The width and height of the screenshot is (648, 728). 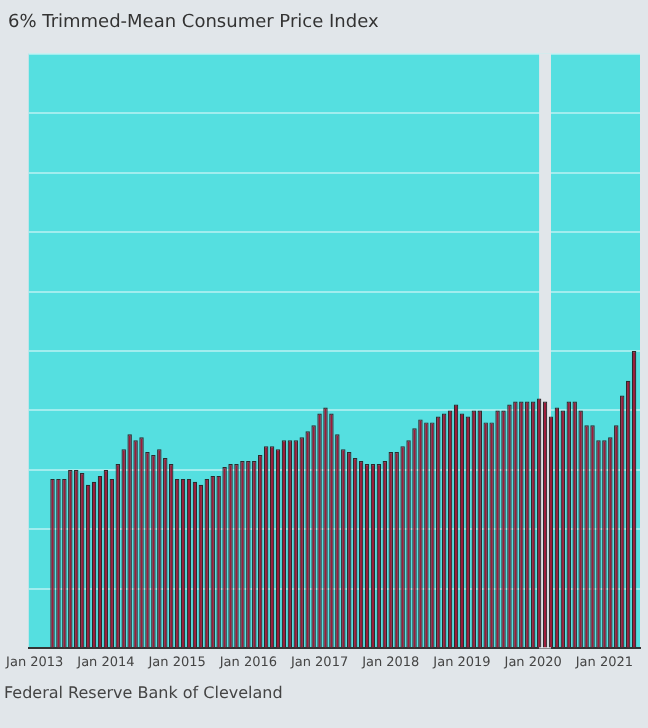 What do you see at coordinates (144, 693) in the screenshot?
I see `text: Federal Reserve Bank of Cleveland` at bounding box center [144, 693].